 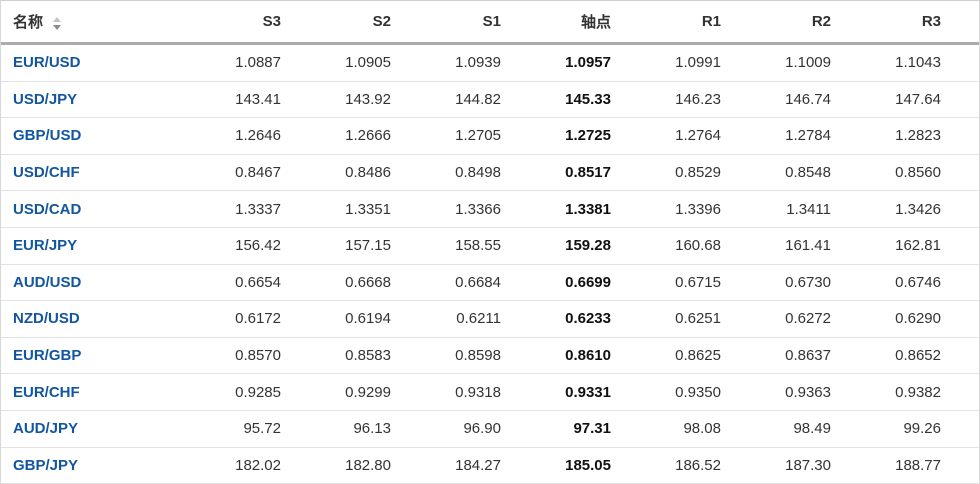 I want to click on column-header-r3: R3, so click(x=909, y=23).